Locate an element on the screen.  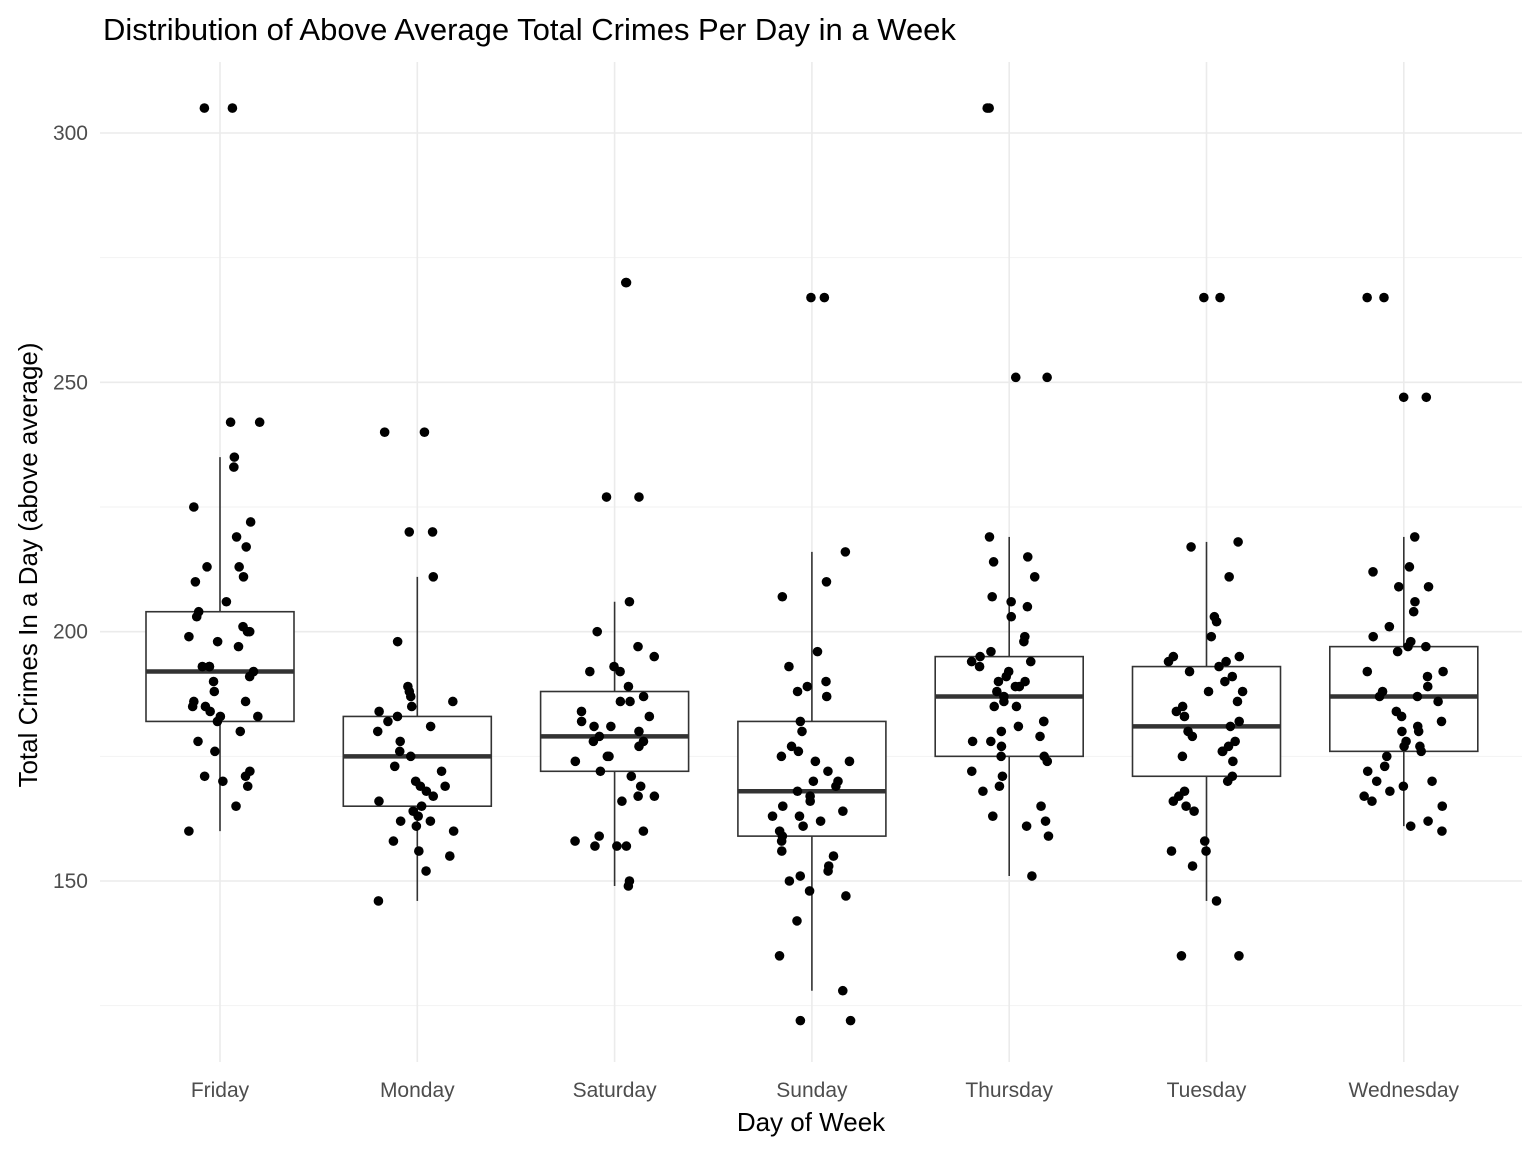
x-tick-label: Monday is located at coordinates (417, 1090).